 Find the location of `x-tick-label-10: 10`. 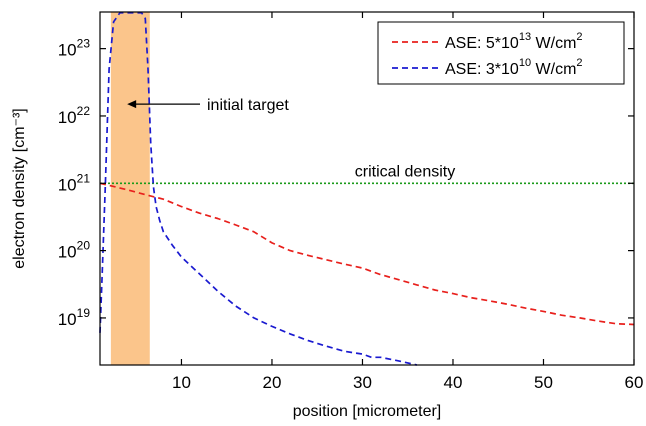

x-tick-label-10: 10 is located at coordinates (181, 382).